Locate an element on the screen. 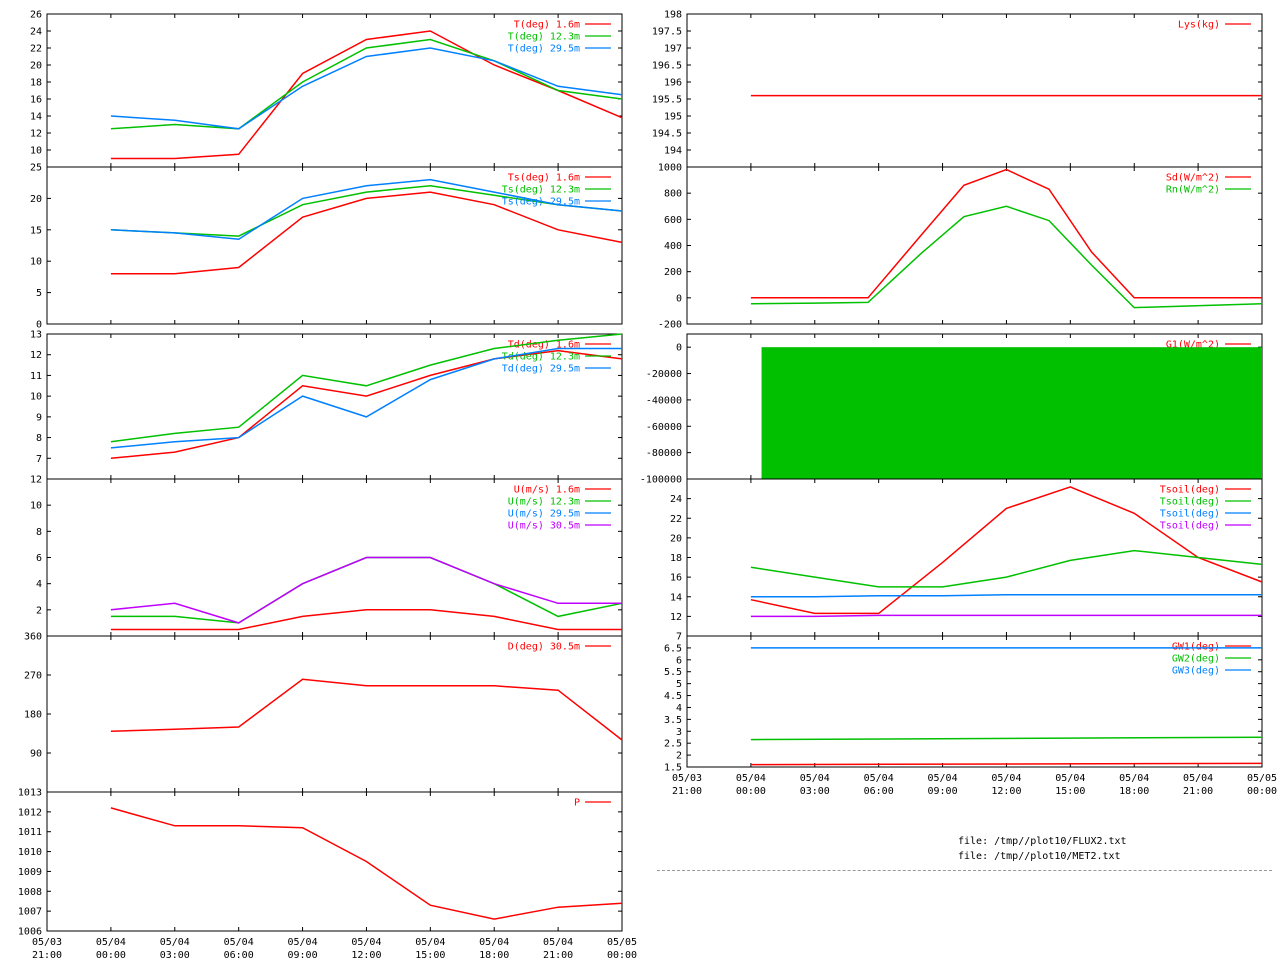 Image resolution: width=1280 pixels, height=960 pixels. lysimeter-legend-label: Lys(kg) is located at coordinates (1199, 25).